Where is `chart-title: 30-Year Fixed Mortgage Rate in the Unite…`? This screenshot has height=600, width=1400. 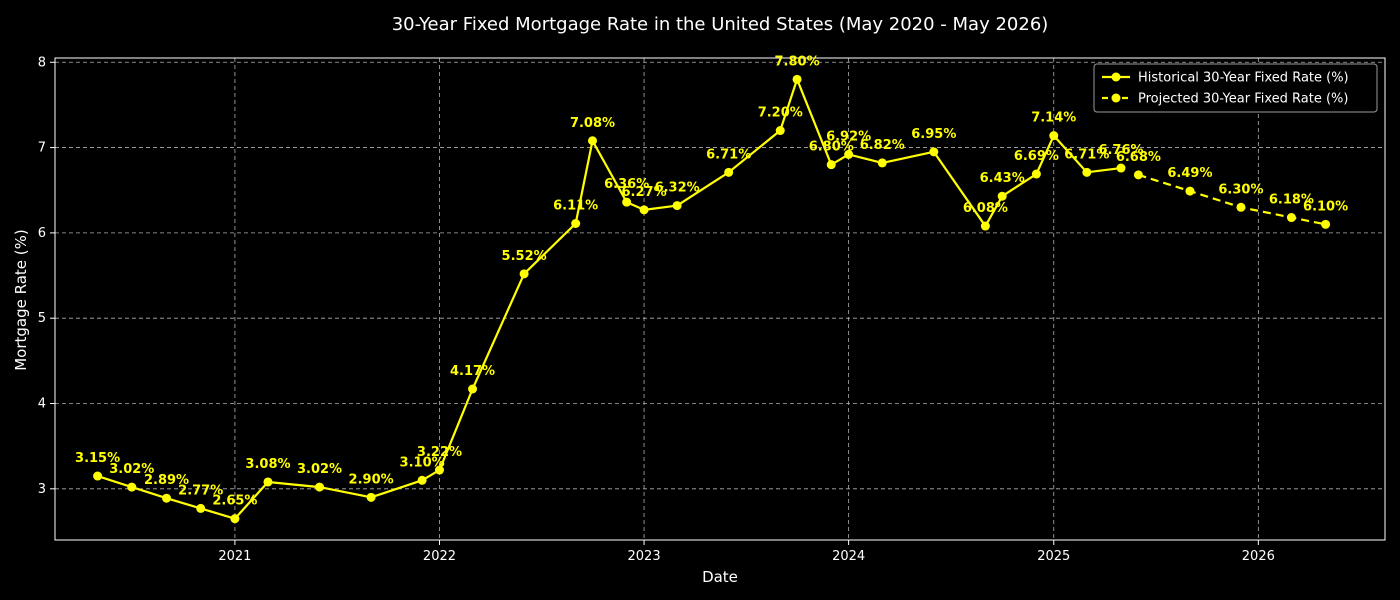
chart-title: 30-Year Fixed Mortgage Rate in the Unite… is located at coordinates (720, 24).